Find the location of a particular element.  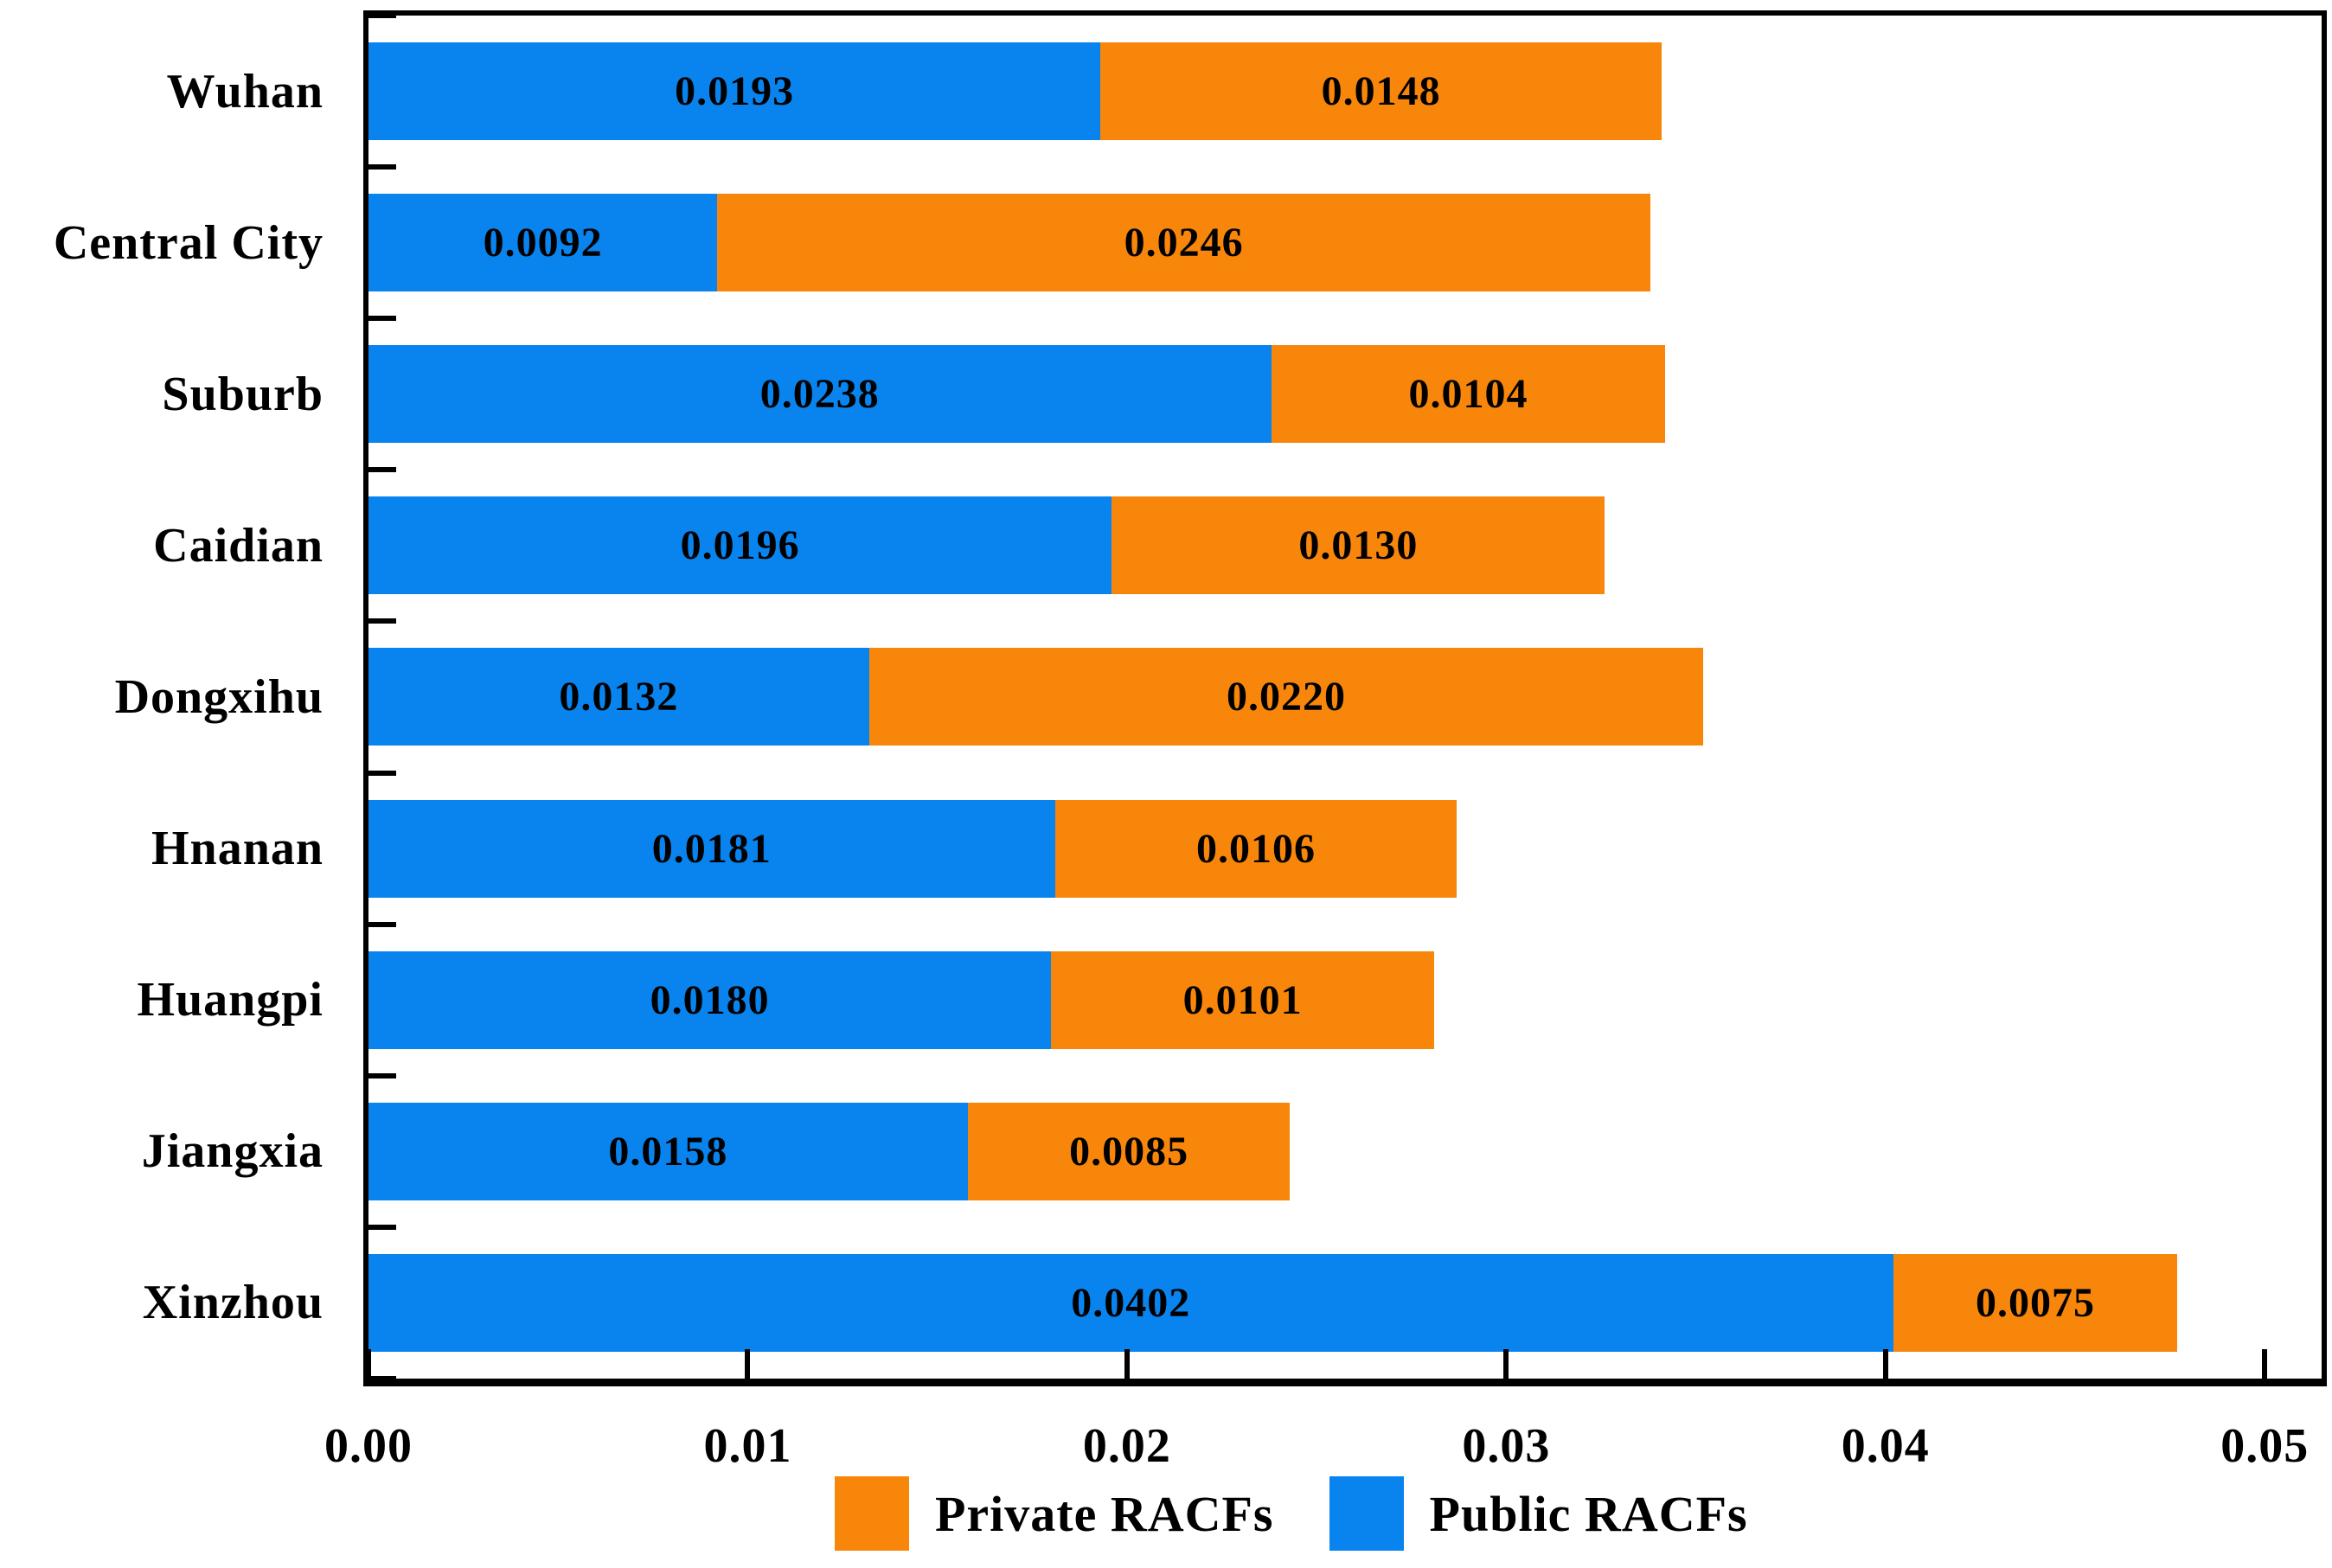

category-label: Jiangxia is located at coordinates (232, 1151).